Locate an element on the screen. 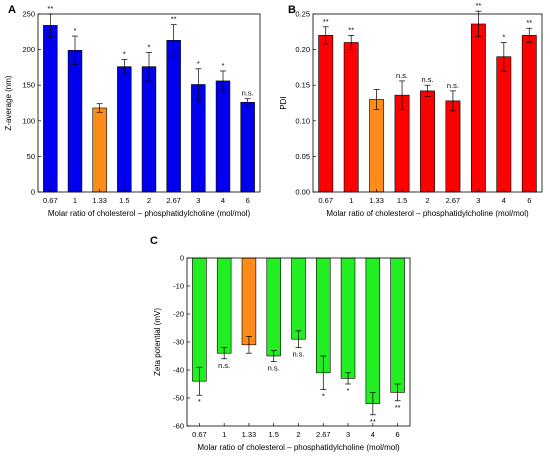  panel-c-x-tick-label: 4 is located at coordinates (373, 434).